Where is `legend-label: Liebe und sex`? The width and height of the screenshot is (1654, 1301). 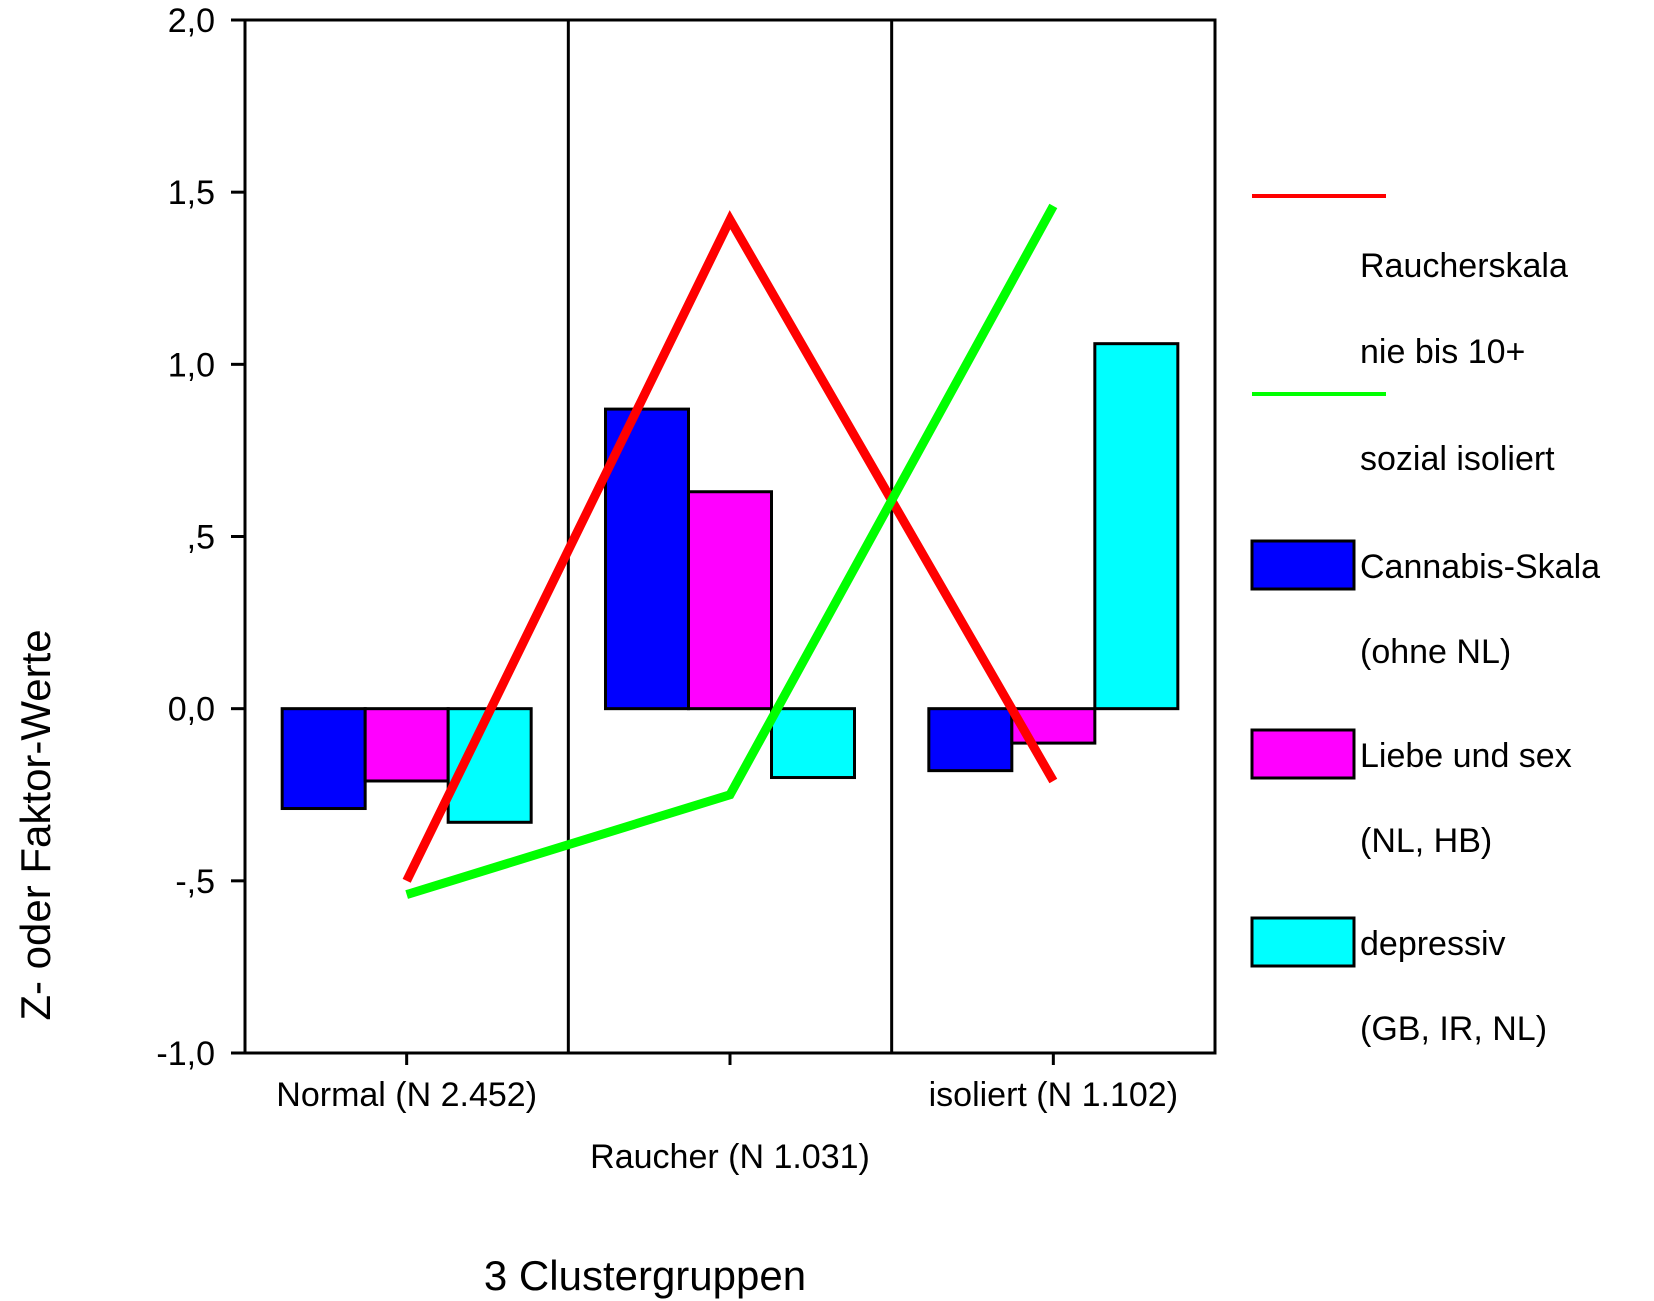
legend-label: Liebe und sex is located at coordinates (1466, 756).